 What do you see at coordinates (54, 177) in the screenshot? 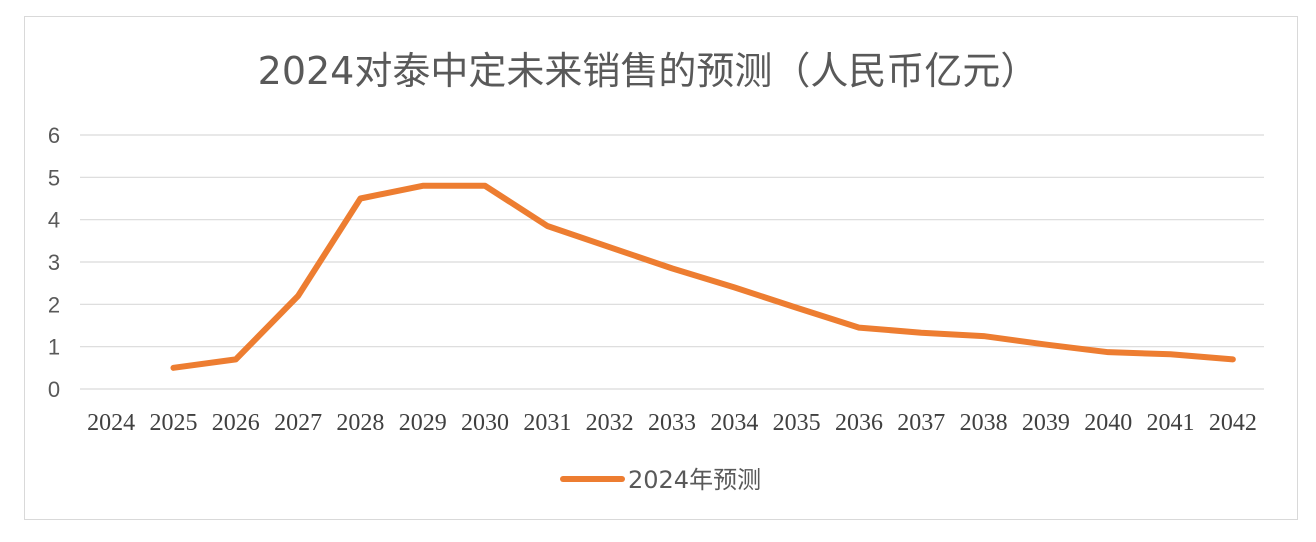
I see `y-tick-label: 5` at bounding box center [54, 177].